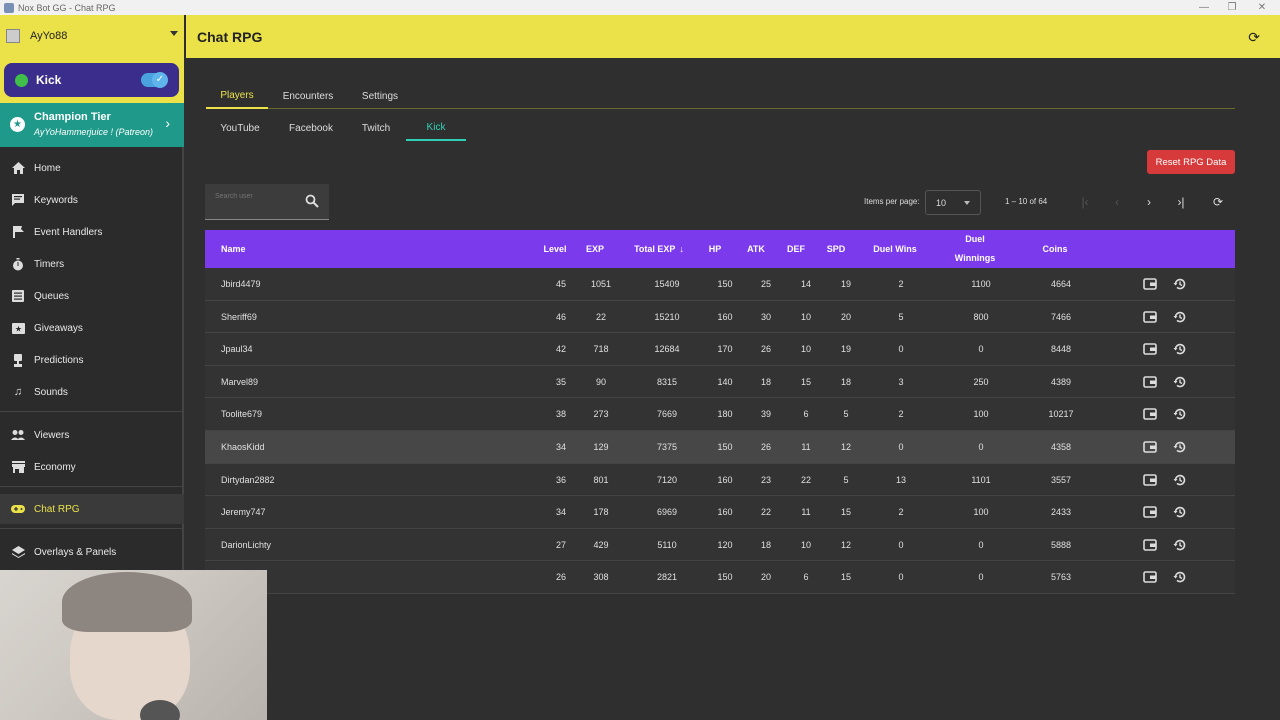 The height and width of the screenshot is (720, 1280). Describe the element at coordinates (92, 296) in the screenshot. I see `sidebar-item-queues: Queues` at that location.